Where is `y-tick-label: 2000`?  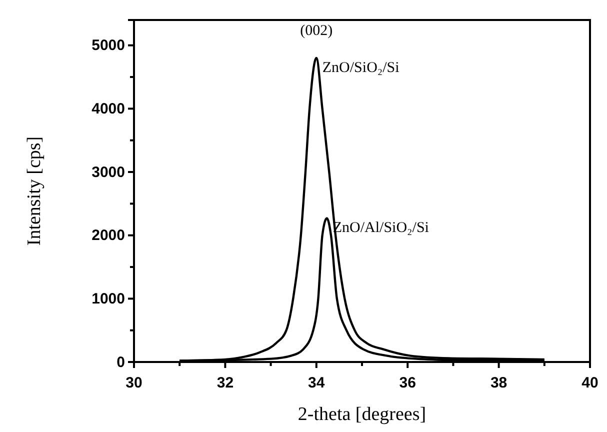 y-tick-label: 2000 is located at coordinates (108, 235).